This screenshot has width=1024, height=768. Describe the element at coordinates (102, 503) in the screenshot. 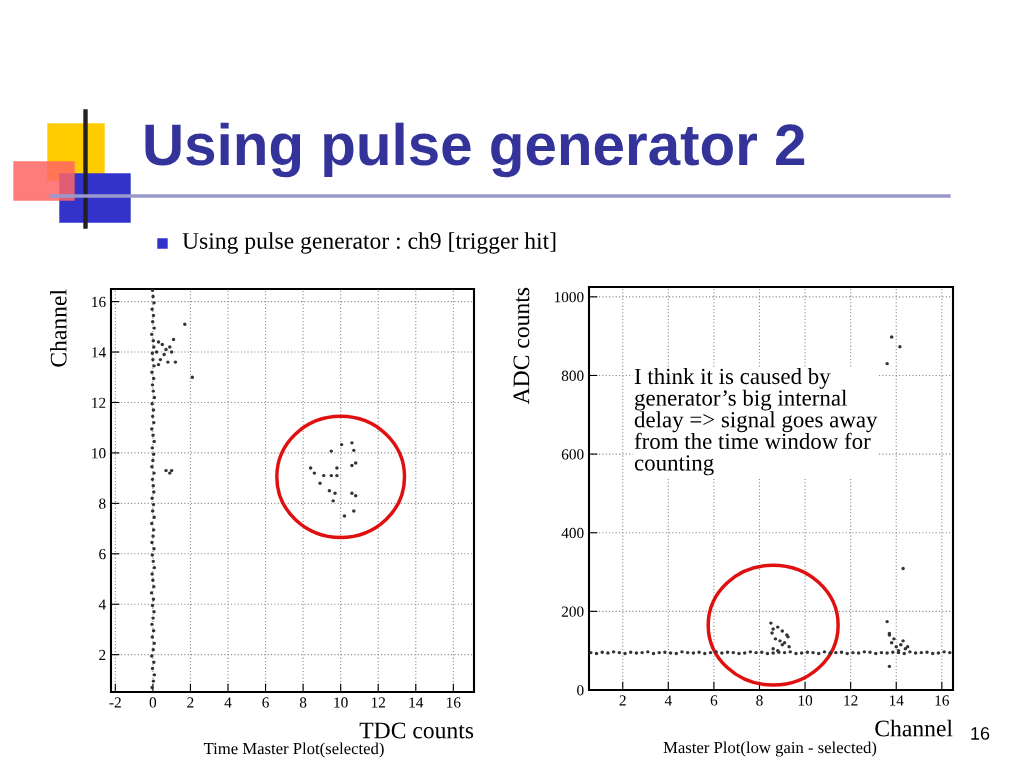

I see `y-tick-label: 8` at that location.